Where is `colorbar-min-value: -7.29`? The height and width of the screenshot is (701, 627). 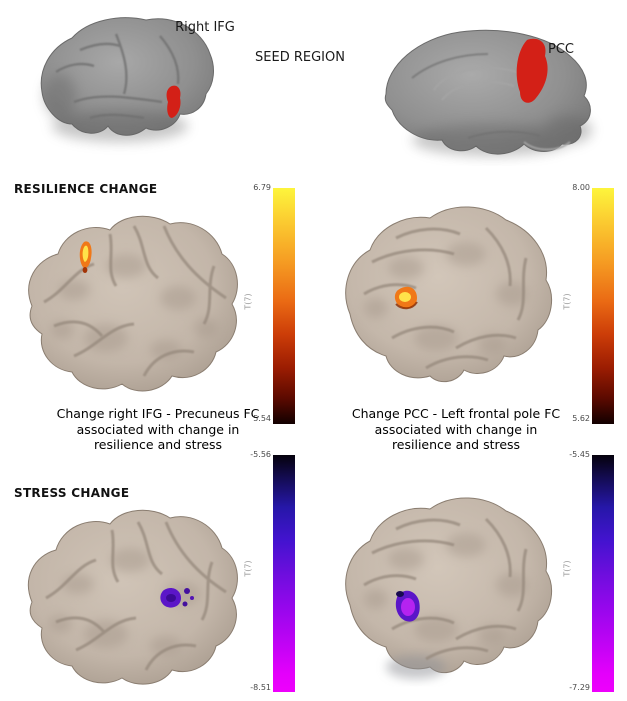 colorbar-min-value: -7.29 is located at coordinates (579, 687).